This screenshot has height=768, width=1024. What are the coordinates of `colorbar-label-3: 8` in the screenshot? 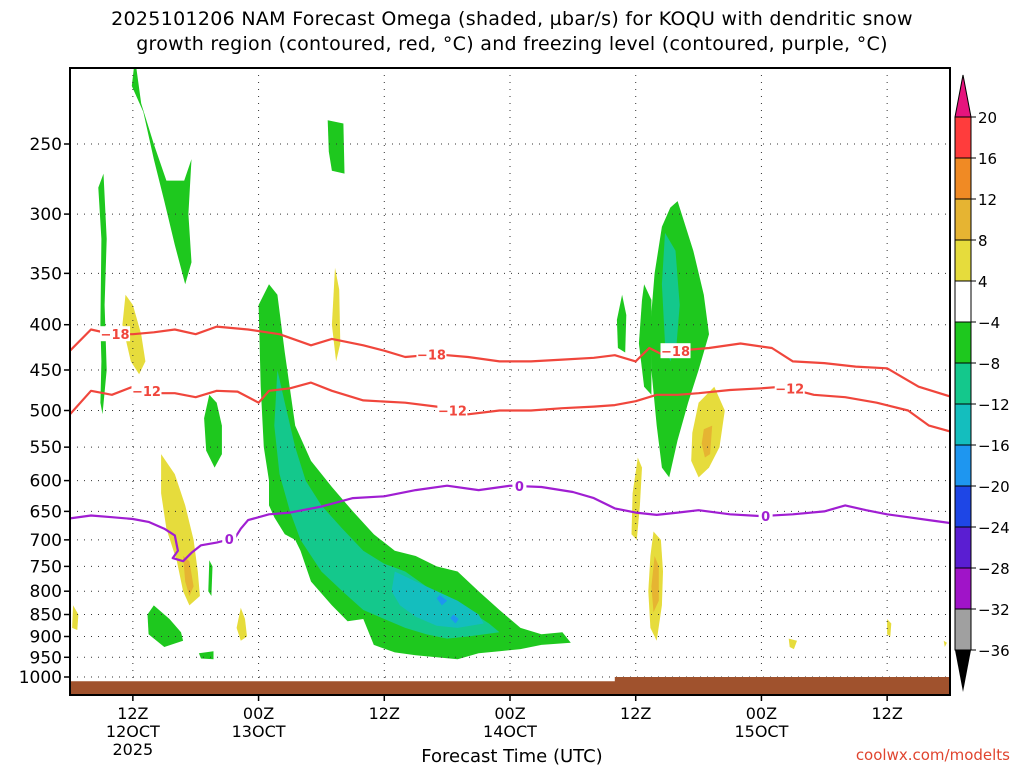 It's located at (983, 241).